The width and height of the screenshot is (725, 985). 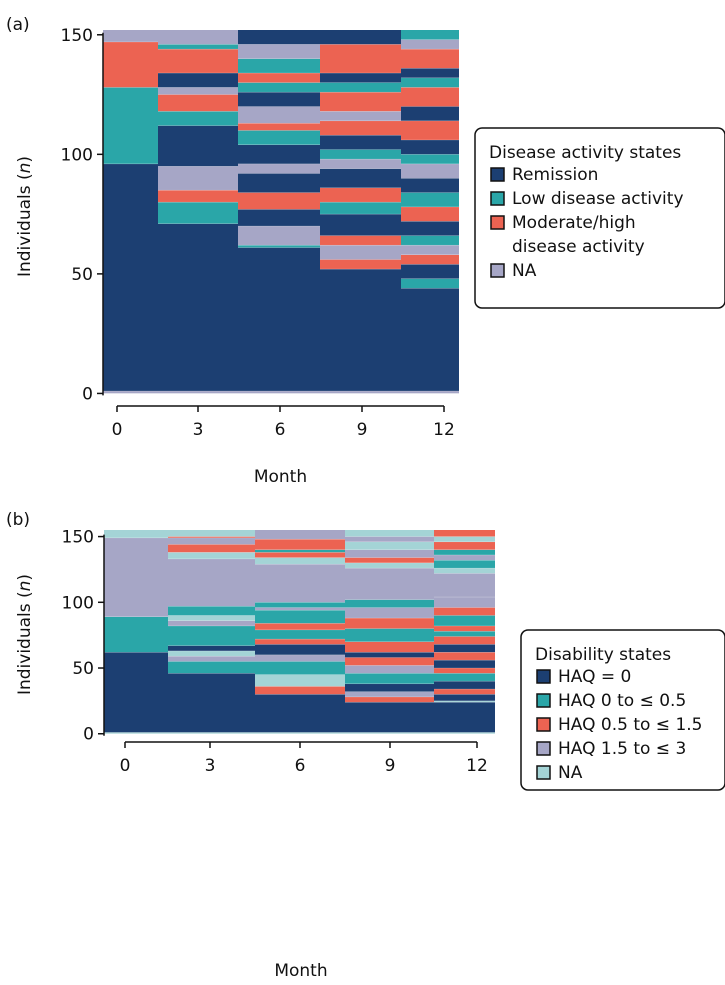 What do you see at coordinates (280, 477) in the screenshot?
I see `panel-a-x-axis-label: Month` at bounding box center [280, 477].